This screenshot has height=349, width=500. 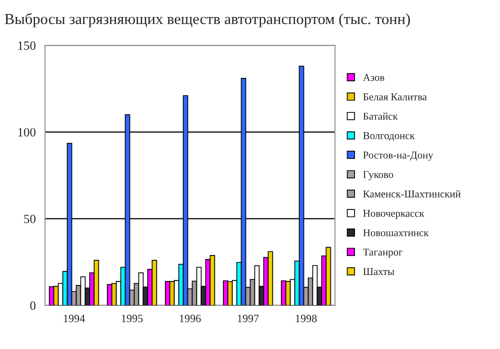 I want to click on x-tick-label: 1994, so click(x=74, y=318).